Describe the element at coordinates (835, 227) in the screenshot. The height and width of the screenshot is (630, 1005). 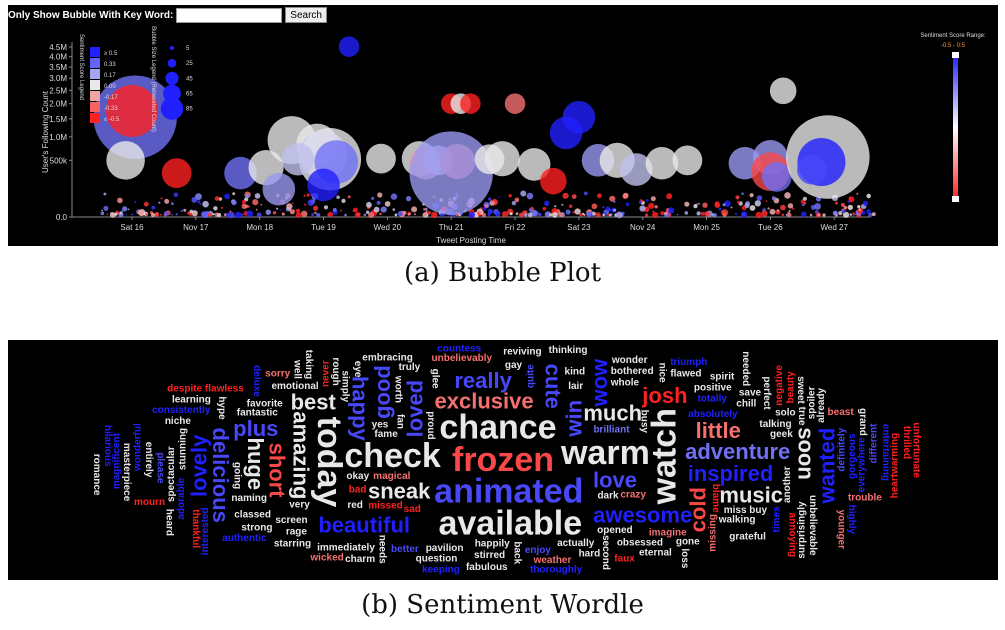
I see `x-tick-label: Wed 27` at that location.